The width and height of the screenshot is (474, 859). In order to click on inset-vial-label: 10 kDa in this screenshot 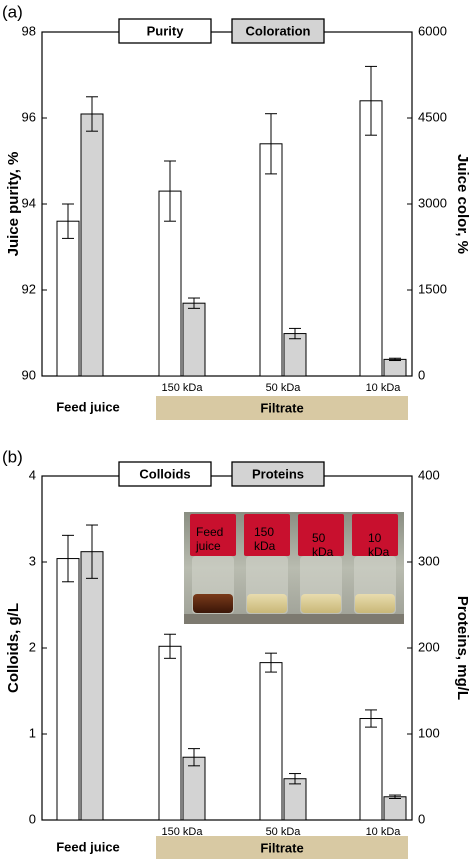, I will do `click(379, 545)`.